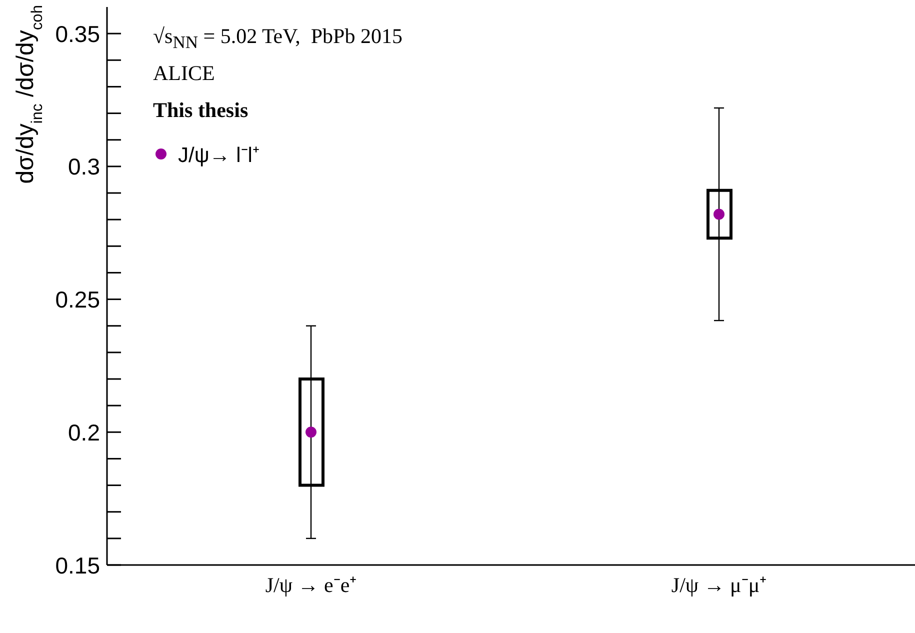 The width and height of the screenshot is (915, 633). I want to click on y-tick-label: 0.25, so click(77, 299).